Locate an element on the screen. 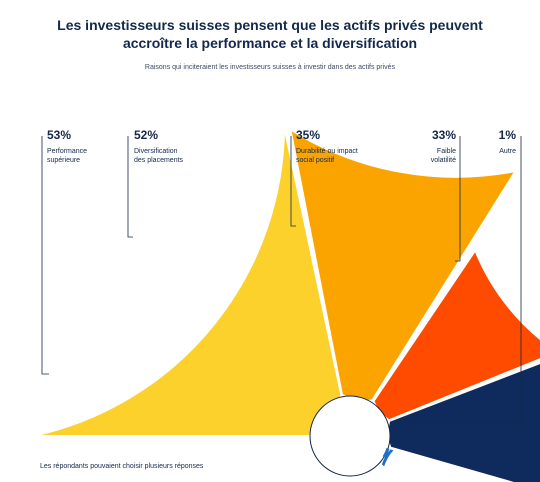  category-label-2: Durabilité ou impact social positif is located at coordinates (327, 156).